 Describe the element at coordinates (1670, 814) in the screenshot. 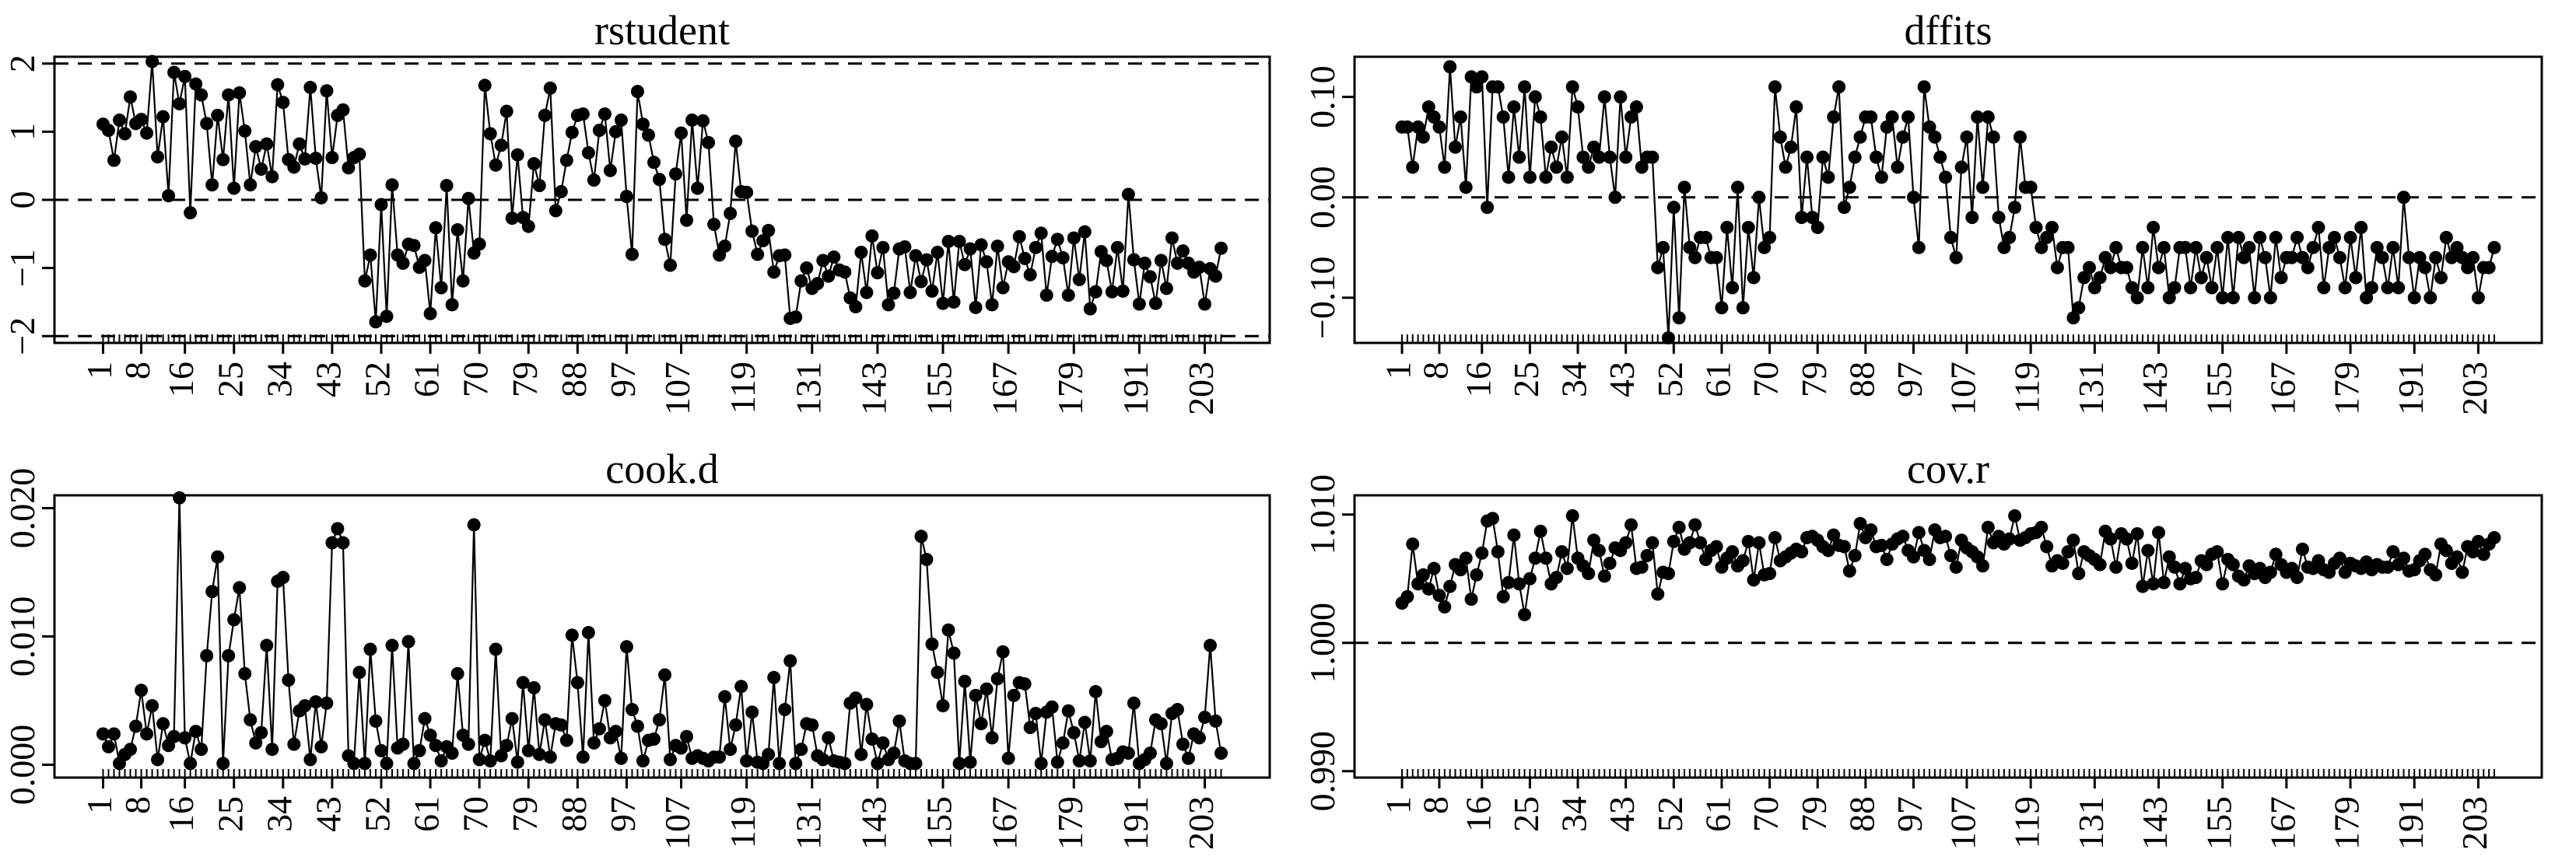

I see `x-tick-label: 52` at that location.